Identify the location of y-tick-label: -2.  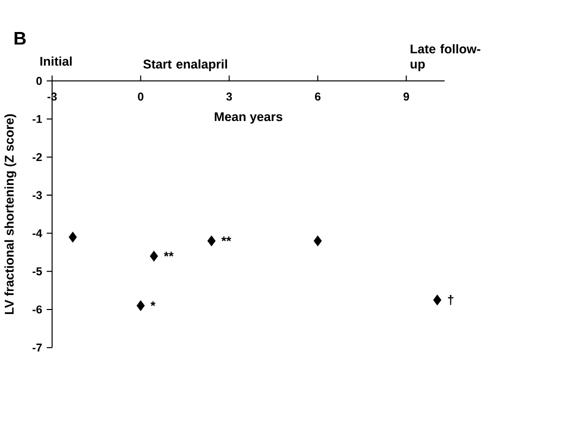
(37, 157).